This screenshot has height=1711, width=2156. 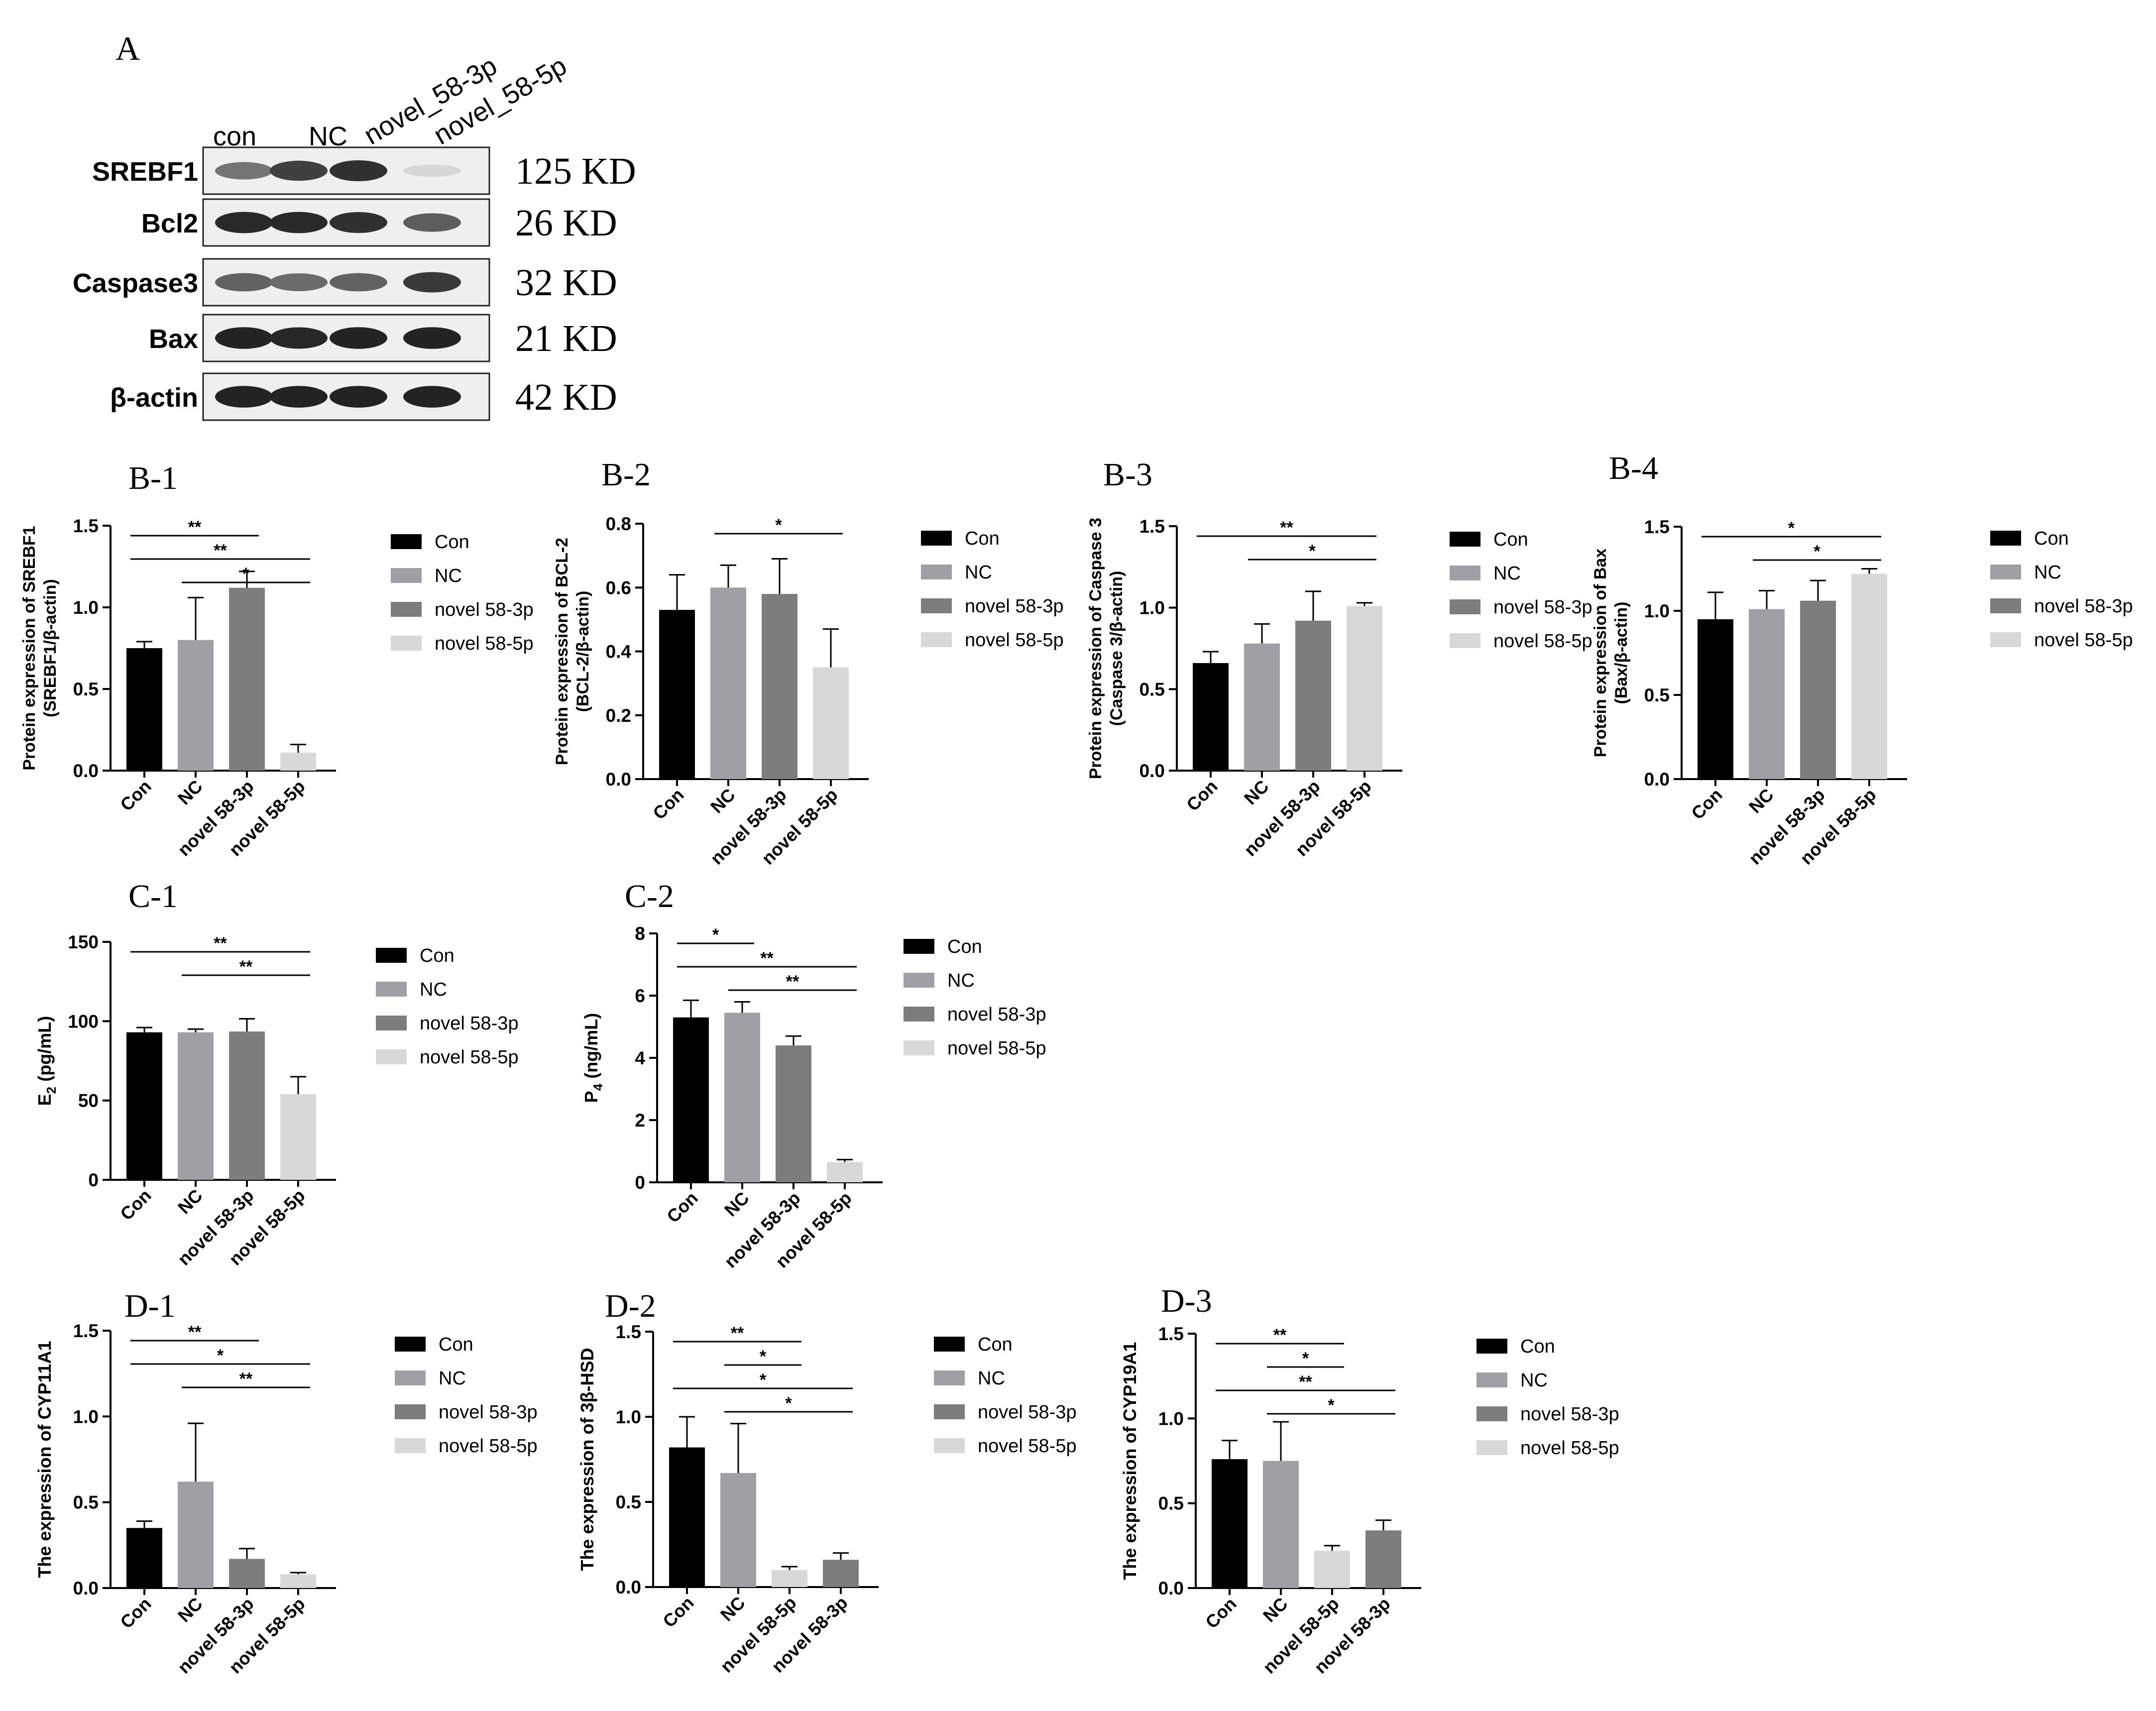 I want to click on chart-title: B-4, so click(x=1634, y=468).